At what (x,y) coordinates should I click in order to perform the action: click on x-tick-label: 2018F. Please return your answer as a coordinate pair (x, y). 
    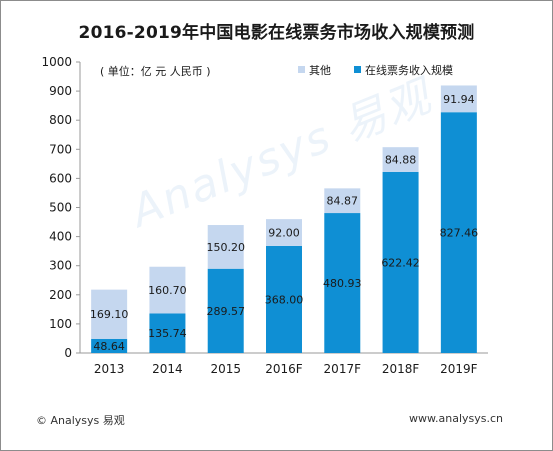
    Looking at the image, I should click on (401, 369).